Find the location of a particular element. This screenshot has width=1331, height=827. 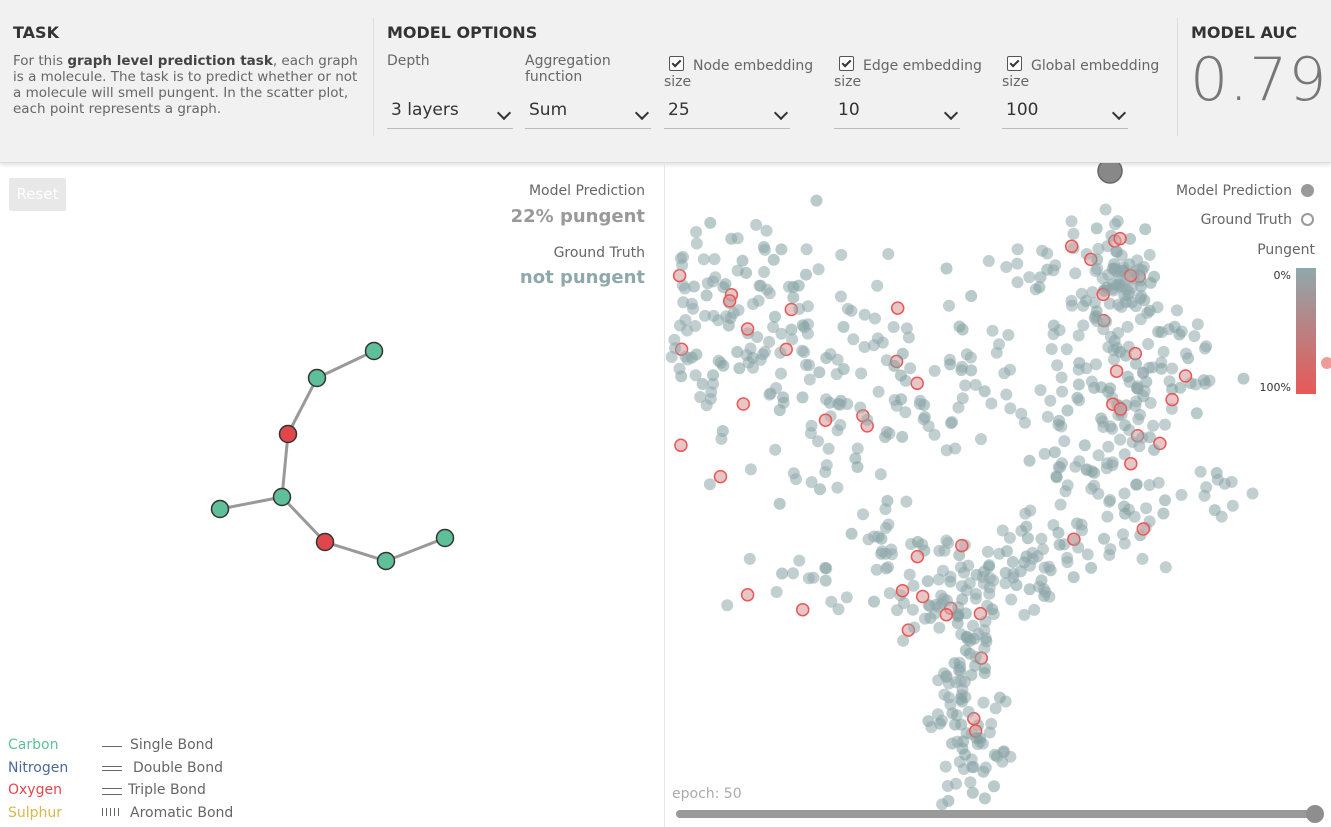

epoch-slider-thumb is located at coordinates (1315, 814).